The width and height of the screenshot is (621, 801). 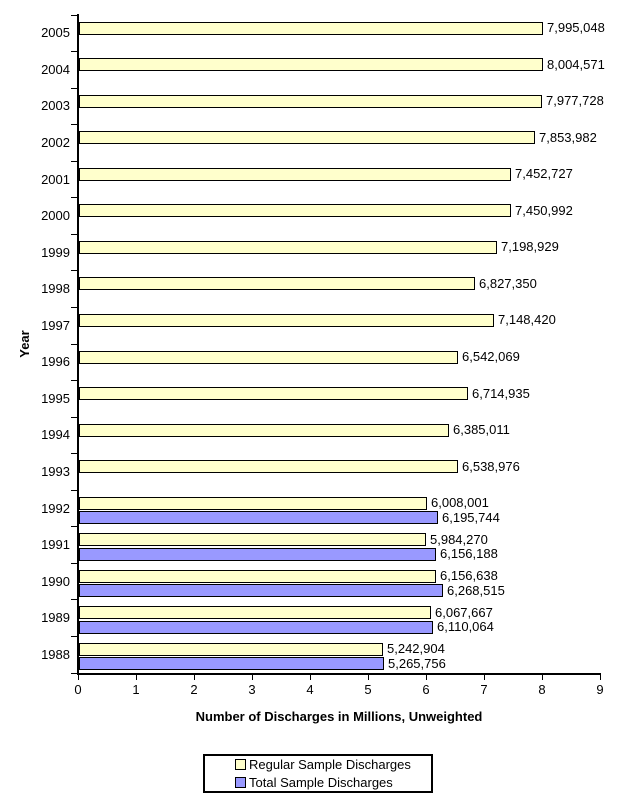 What do you see at coordinates (288, 247) in the screenshot?
I see `bar-regular-1999` at bounding box center [288, 247].